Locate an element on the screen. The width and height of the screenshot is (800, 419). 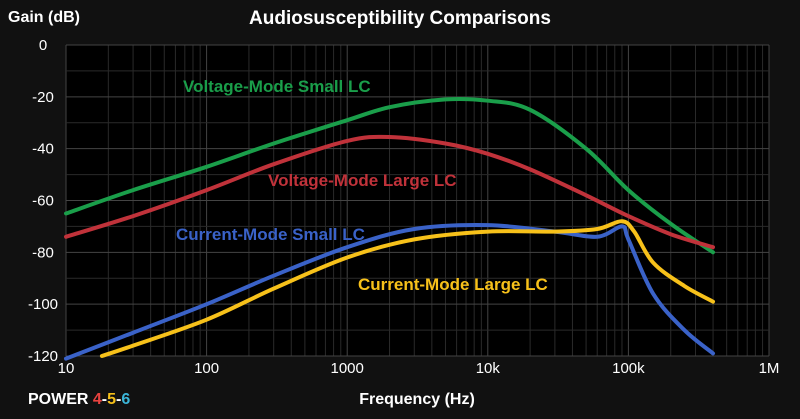
series-label-current-small: Current-Mode Small LC is located at coordinates (270, 234).